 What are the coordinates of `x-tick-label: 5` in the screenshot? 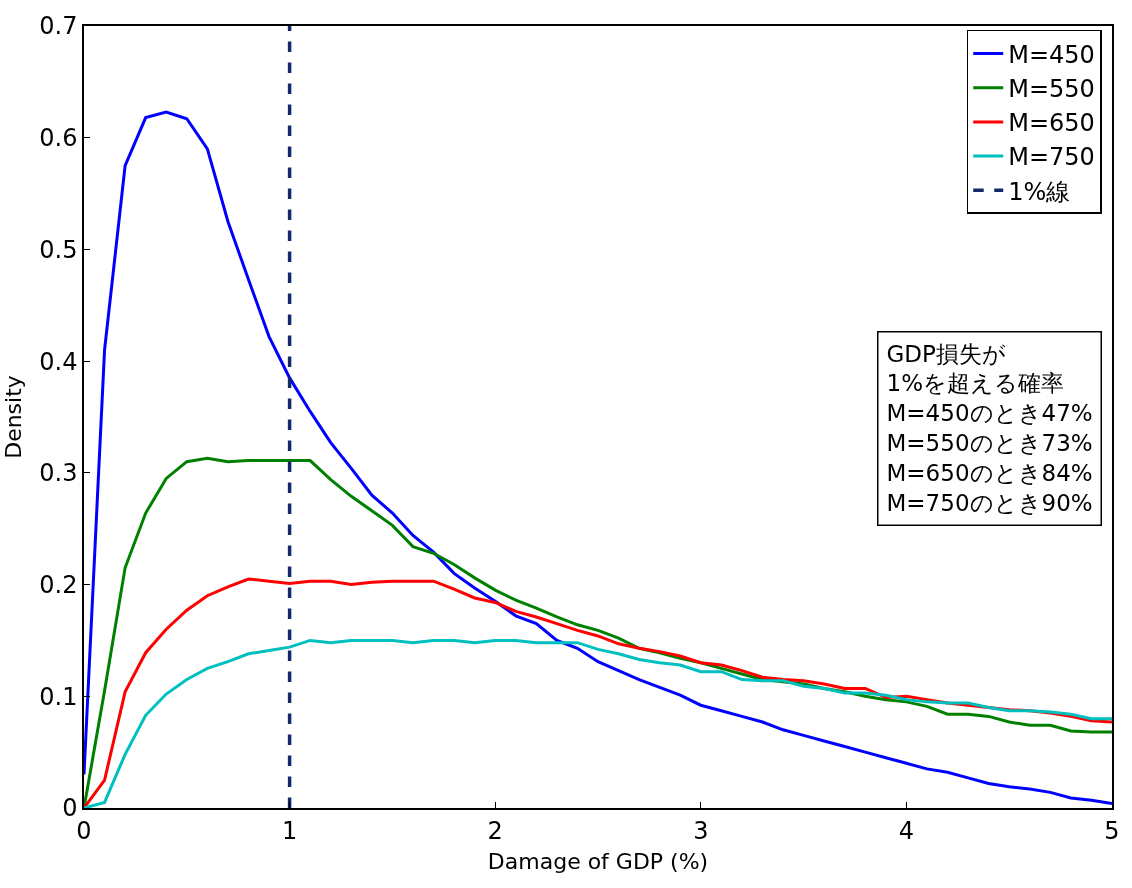 It's located at (1112, 830).